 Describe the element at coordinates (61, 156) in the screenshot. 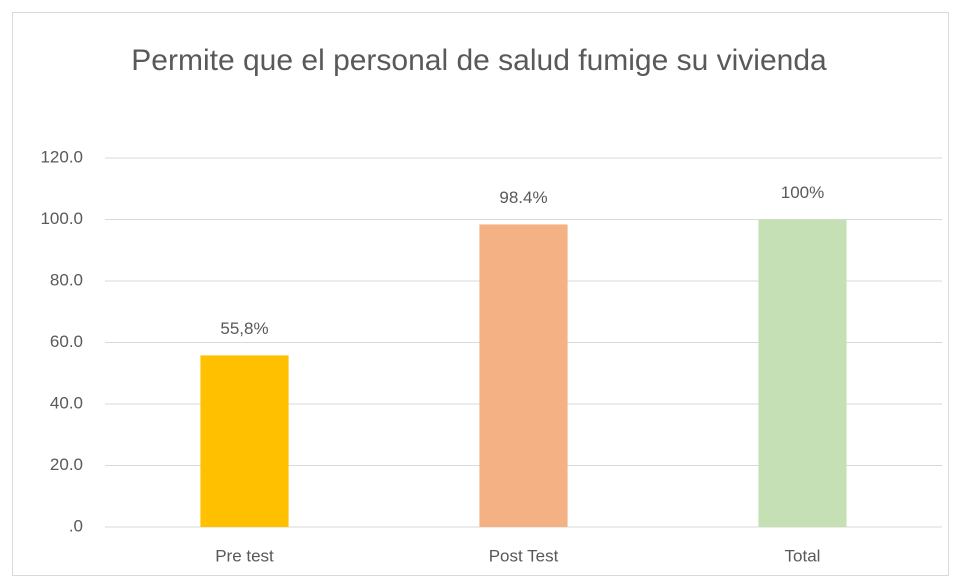

I see `y-tick-label: 120.0` at that location.